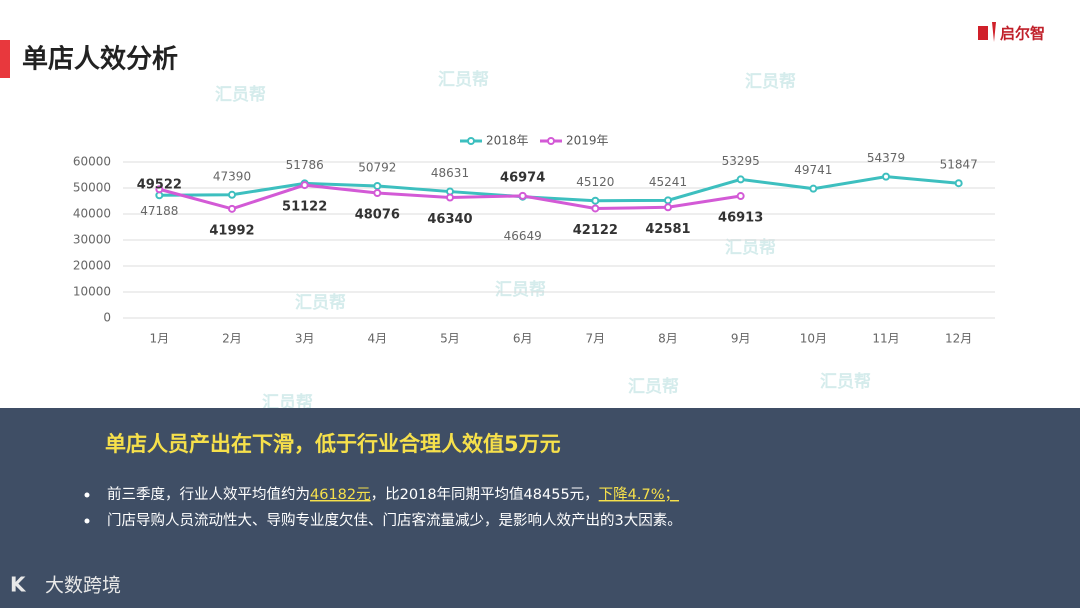 Image resolution: width=1080 pixels, height=608 pixels. What do you see at coordinates (639, 494) in the screenshot?
I see `highlight: 下降4.7%；` at bounding box center [639, 494].